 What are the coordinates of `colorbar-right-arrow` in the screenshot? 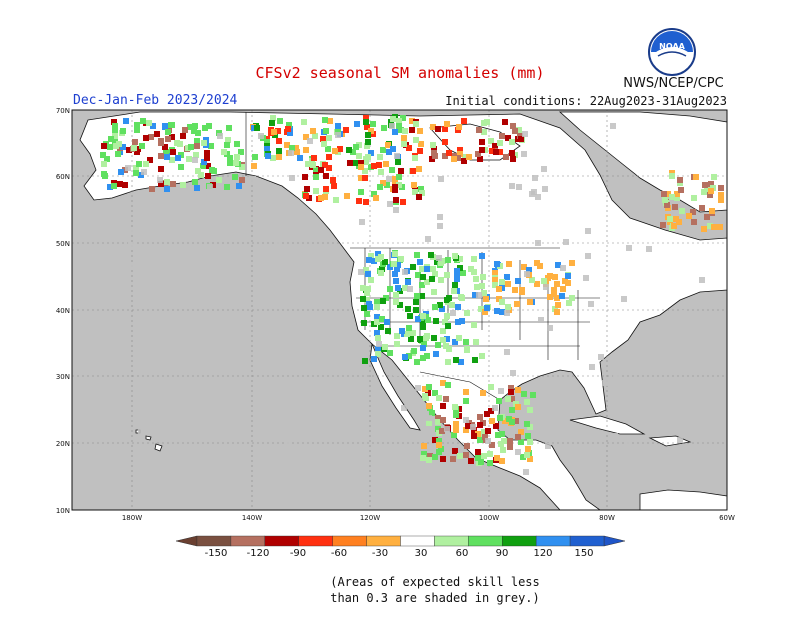 It's located at (614, 541).